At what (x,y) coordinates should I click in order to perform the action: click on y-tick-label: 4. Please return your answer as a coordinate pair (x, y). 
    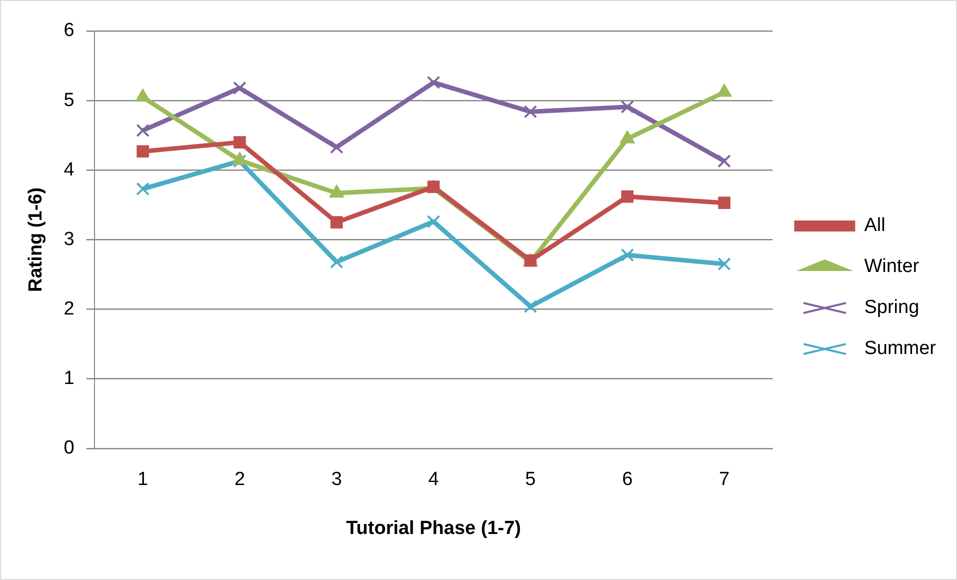
    Looking at the image, I should click on (69, 169).